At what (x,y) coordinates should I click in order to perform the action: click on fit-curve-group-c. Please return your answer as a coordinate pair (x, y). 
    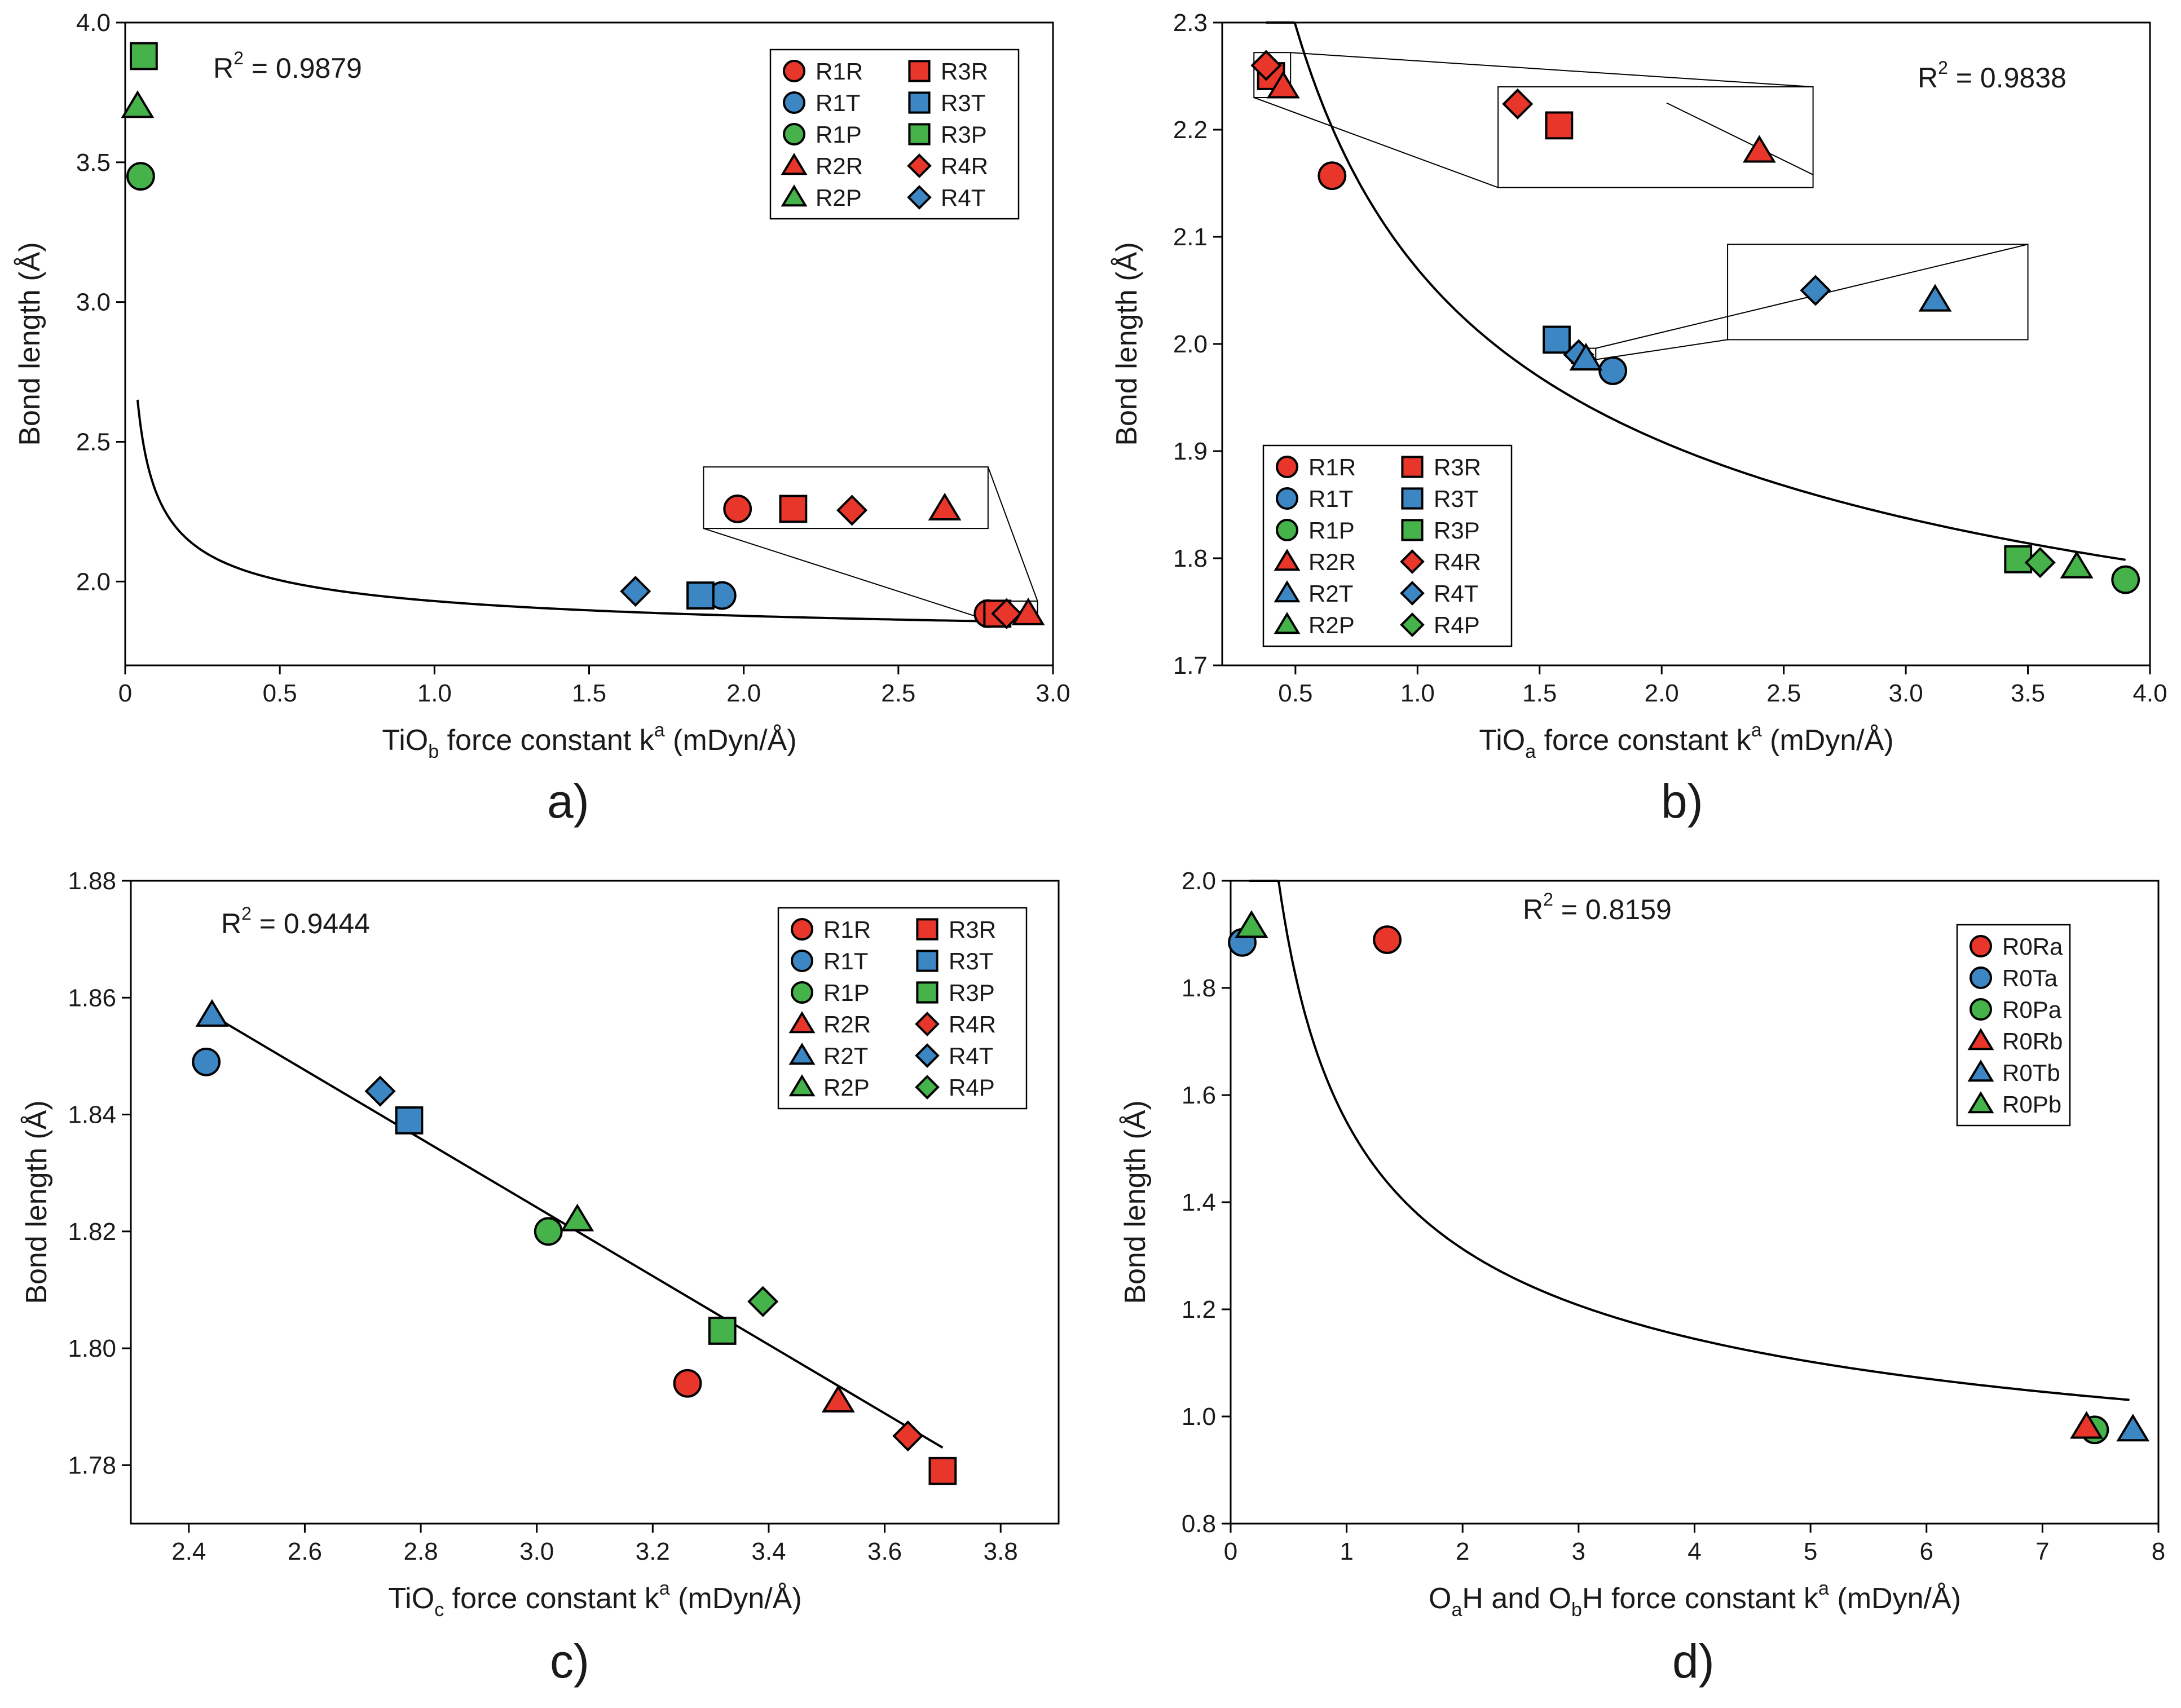
    Looking at the image, I should click on (577, 1231).